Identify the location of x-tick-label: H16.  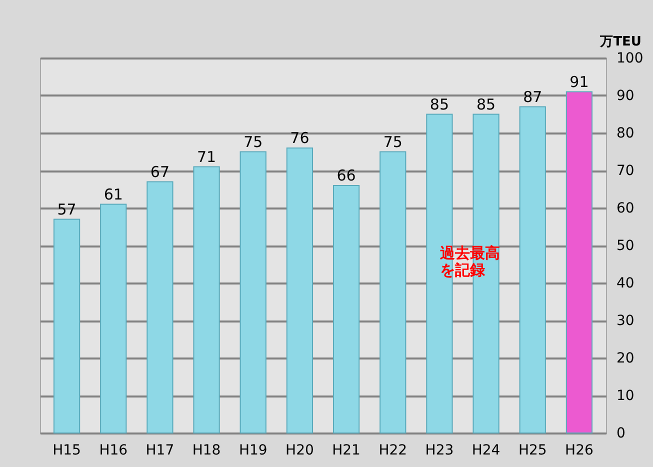
(113, 450).